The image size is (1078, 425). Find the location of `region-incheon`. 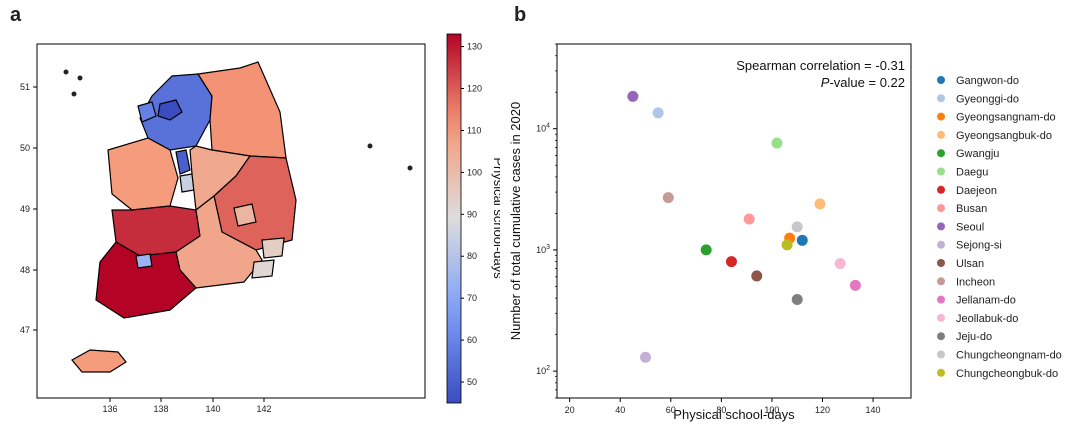

region-incheon is located at coordinates (147, 112).